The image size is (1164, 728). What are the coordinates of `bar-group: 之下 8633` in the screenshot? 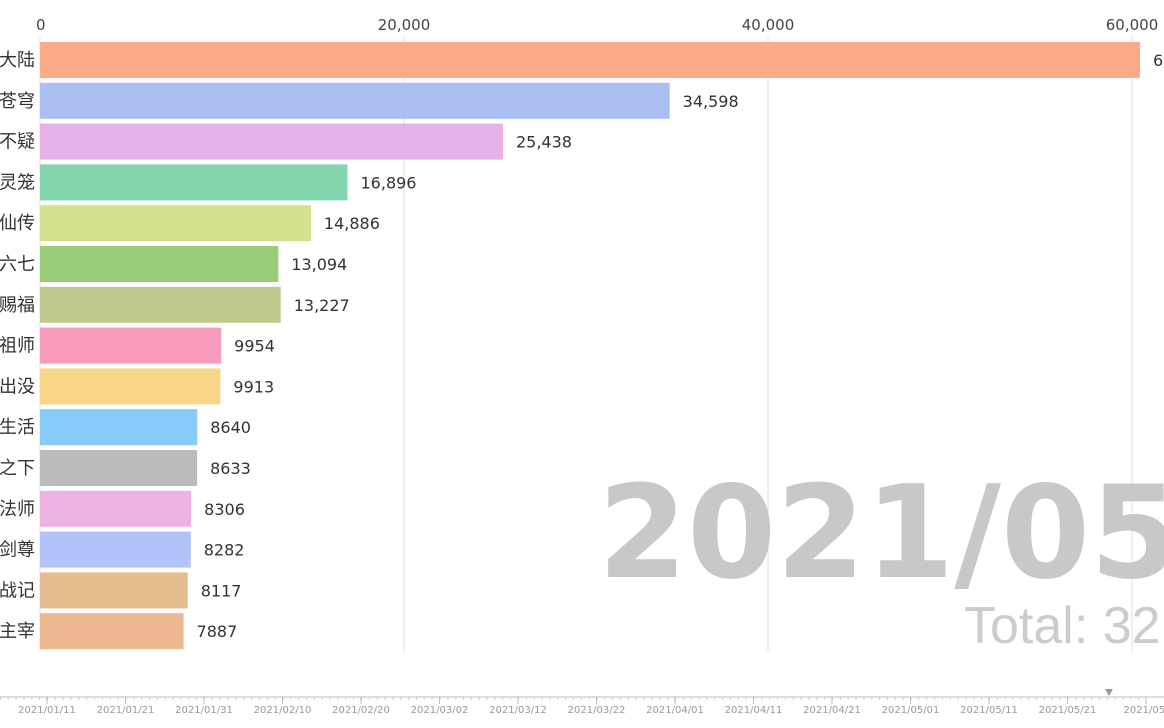 It's located at (125, 468).